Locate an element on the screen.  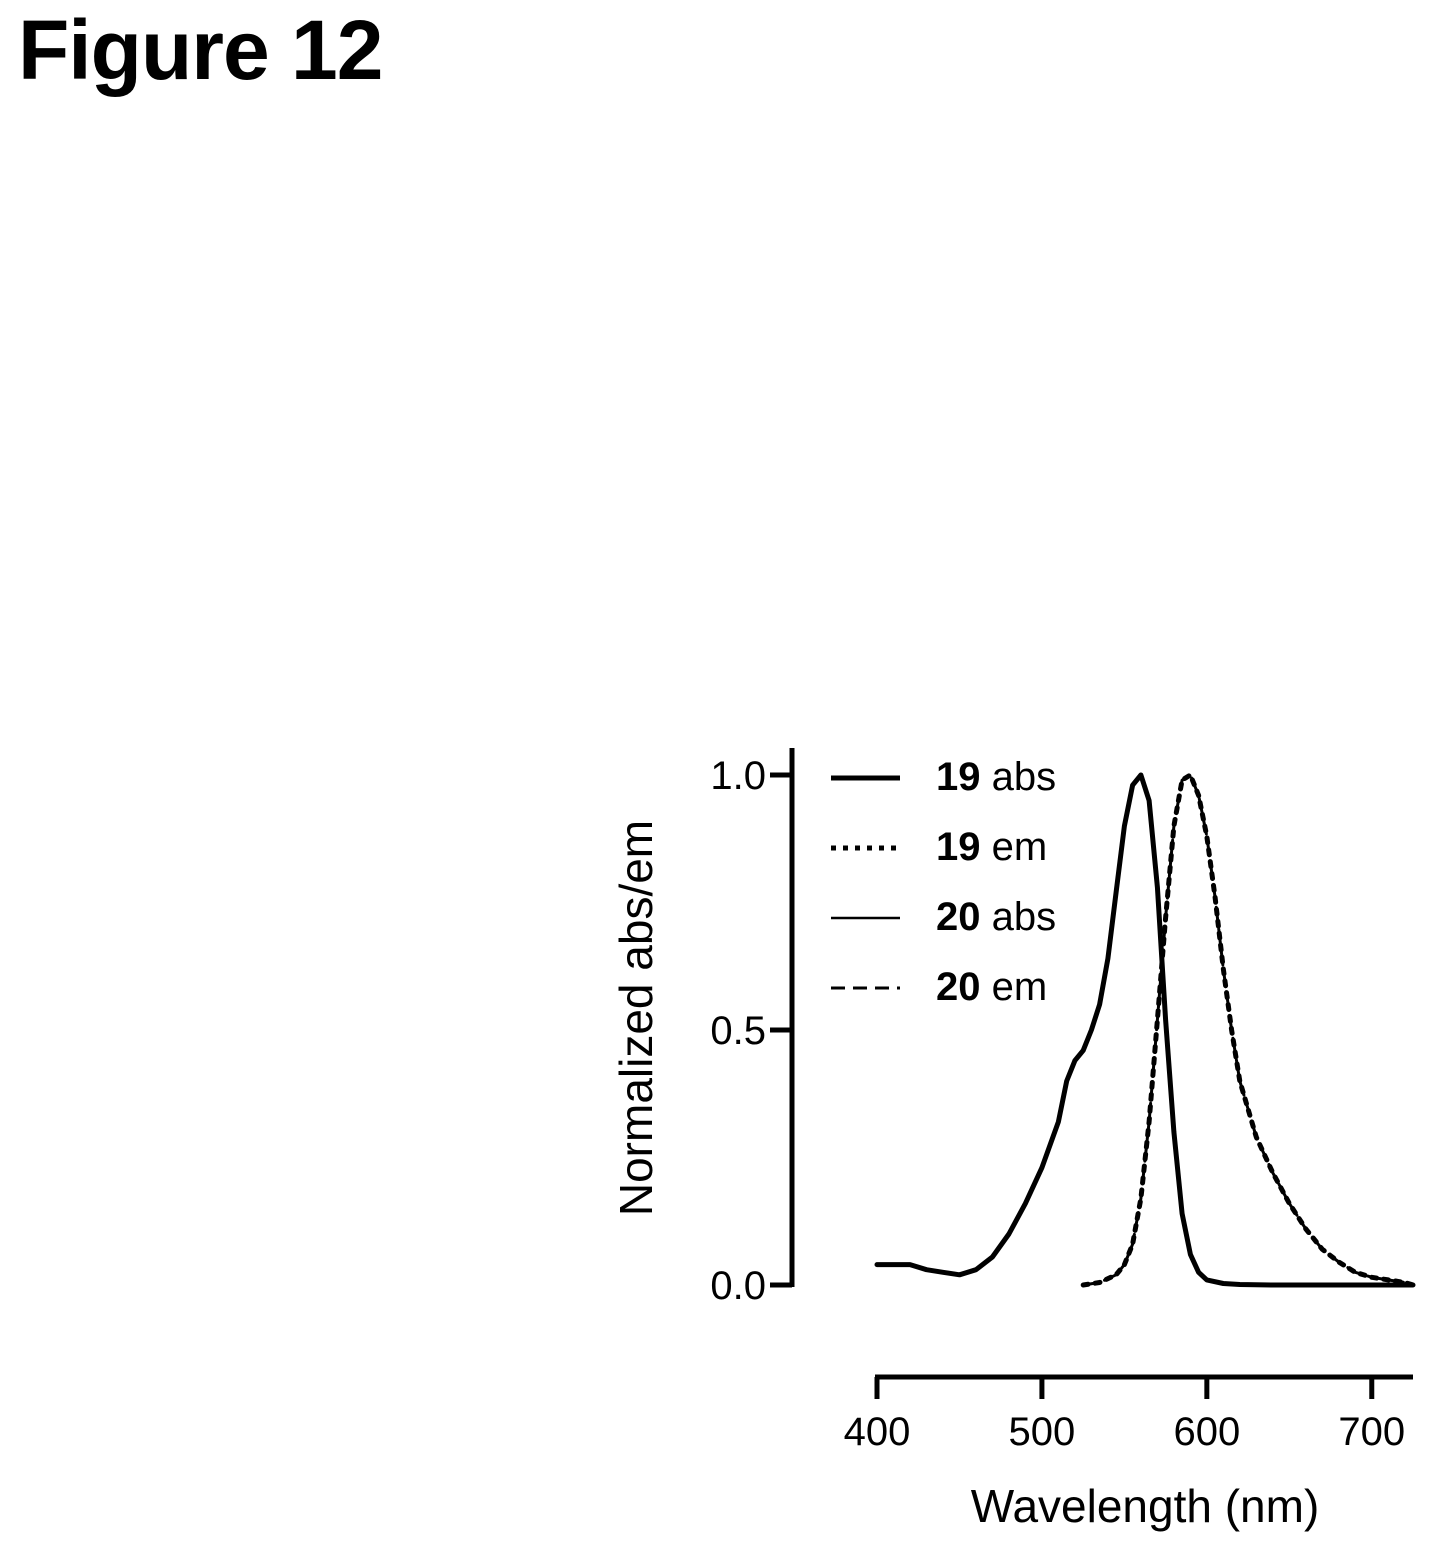
legend-entry: 20 abs is located at coordinates (996, 917).